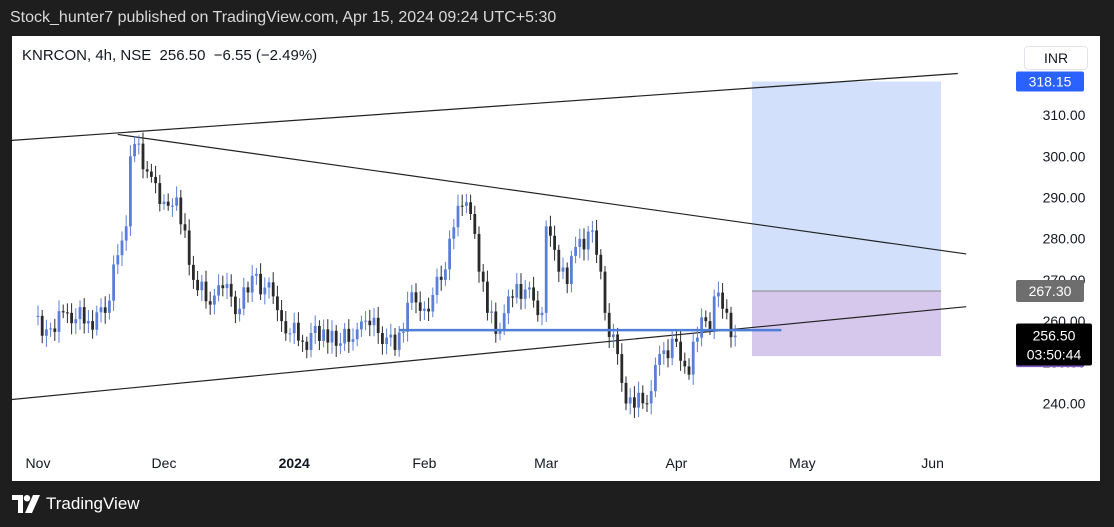  I want to click on target-price-label-bg, so click(1050, 81).